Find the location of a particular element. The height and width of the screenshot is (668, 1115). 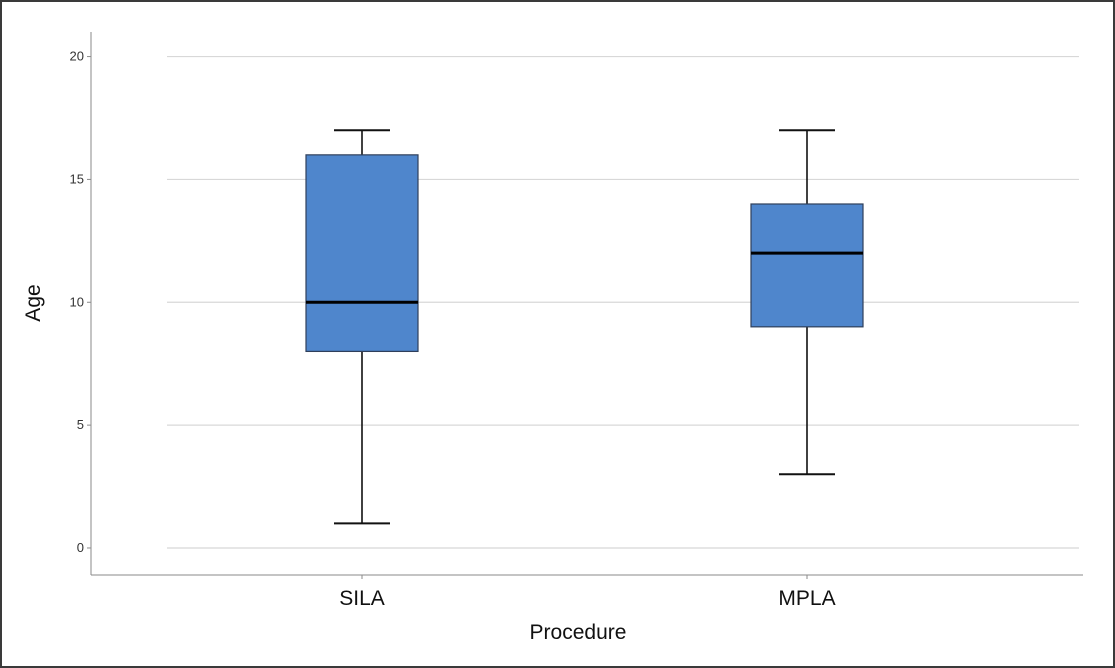

y-tick-label: 15 is located at coordinates (77, 178).